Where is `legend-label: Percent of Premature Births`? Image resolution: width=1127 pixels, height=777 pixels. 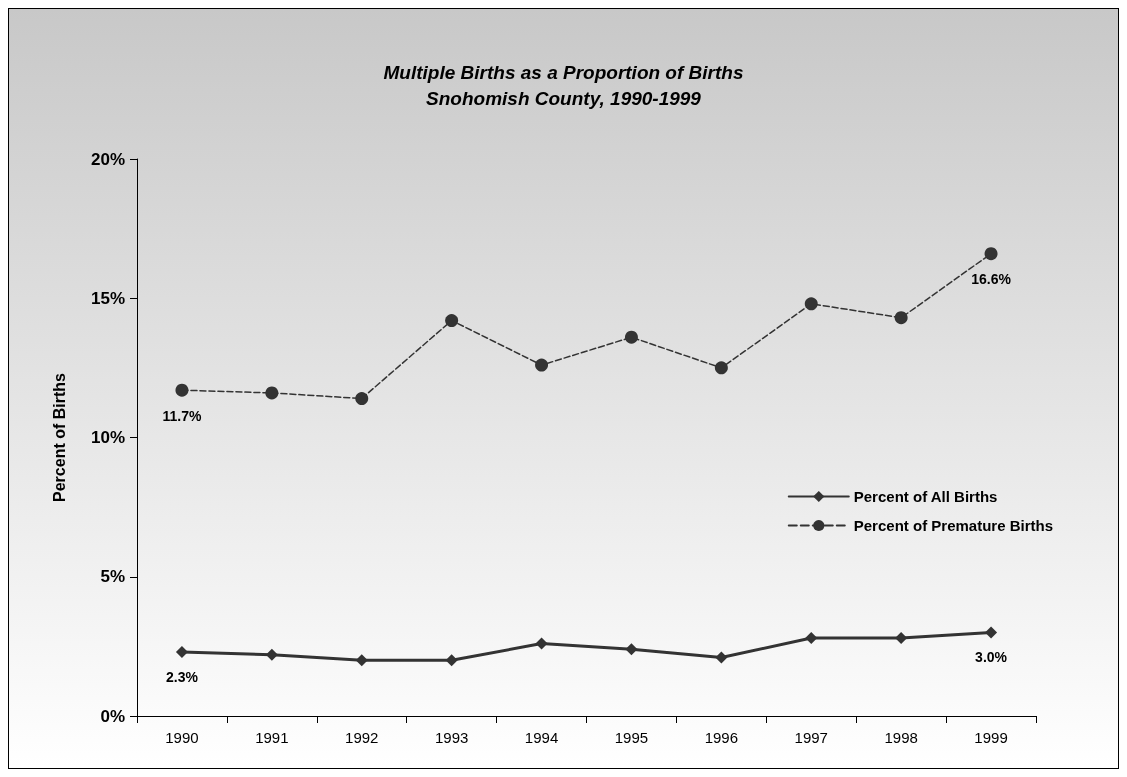
legend-label: Percent of Premature Births is located at coordinates (953, 525).